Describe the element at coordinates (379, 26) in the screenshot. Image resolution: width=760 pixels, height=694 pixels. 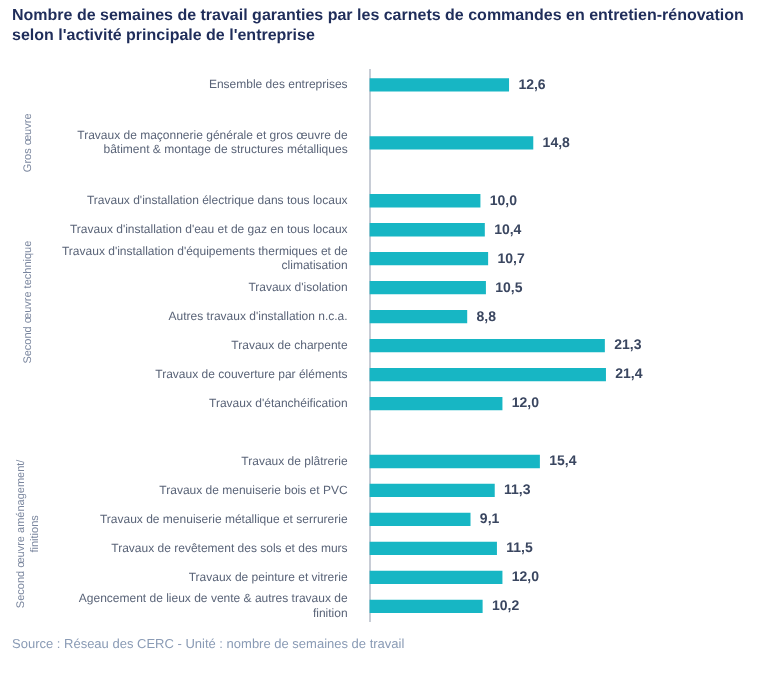
I see `chart-title: Nombre de semaines de travail garanties par les carnets de commandes en entretien-rénovation selon l'activité principale de l'entreprise` at that location.